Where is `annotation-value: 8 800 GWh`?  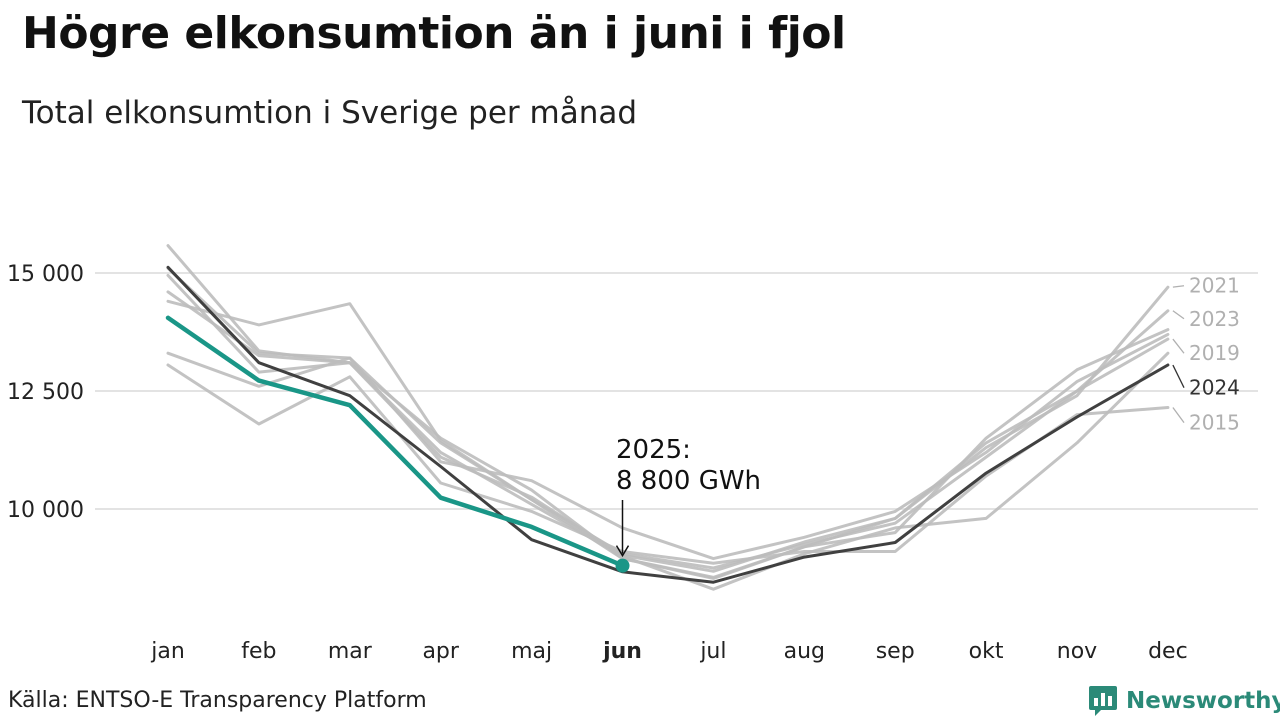 annotation-value: 8 800 GWh is located at coordinates (688, 481).